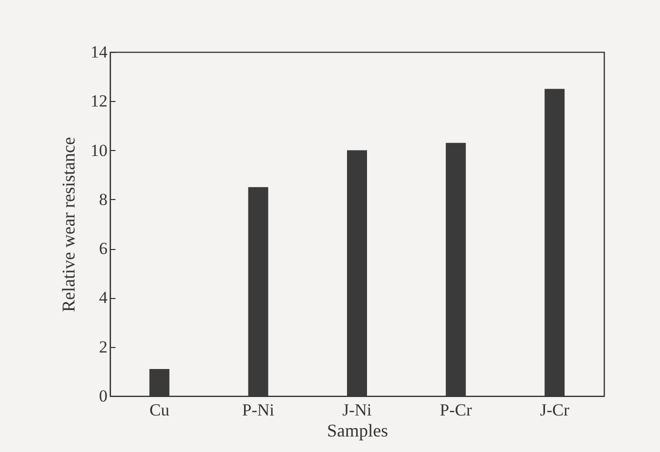  What do you see at coordinates (68, 224) in the screenshot?
I see `y-axis-title: Relative wear resistance` at bounding box center [68, 224].